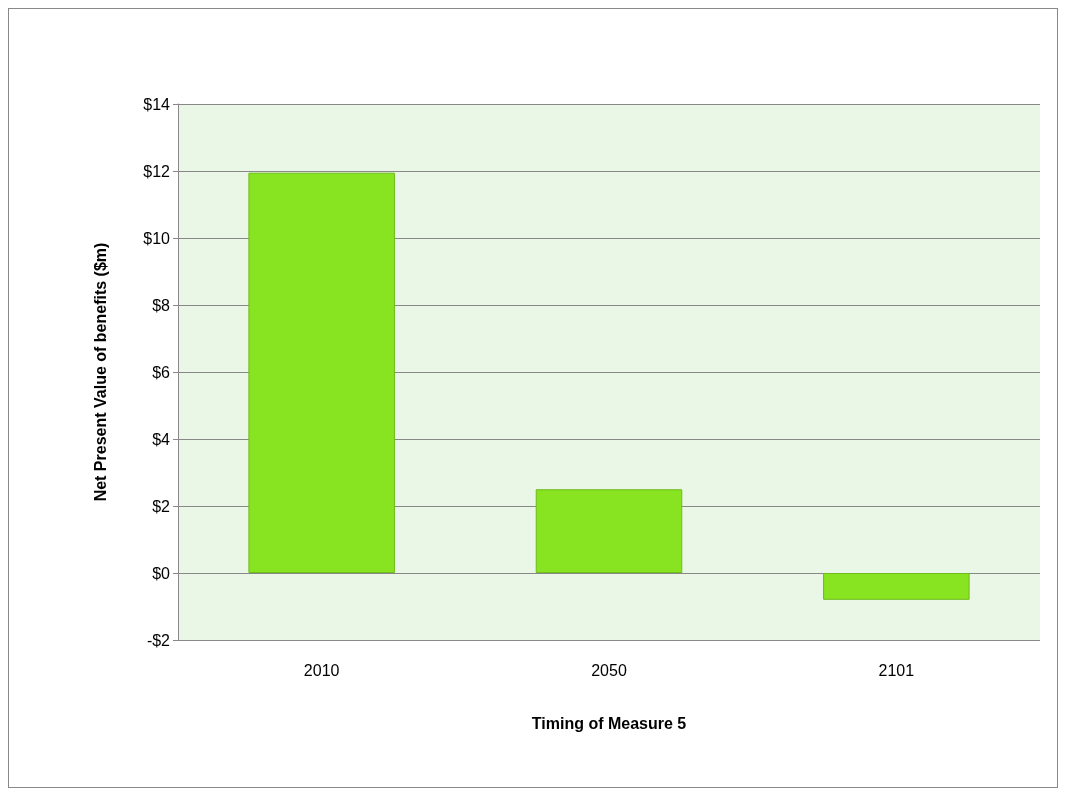 This screenshot has width=1067, height=796. Describe the element at coordinates (609, 723) in the screenshot. I see `x-axis-title: Timing of Measure 5` at that location.